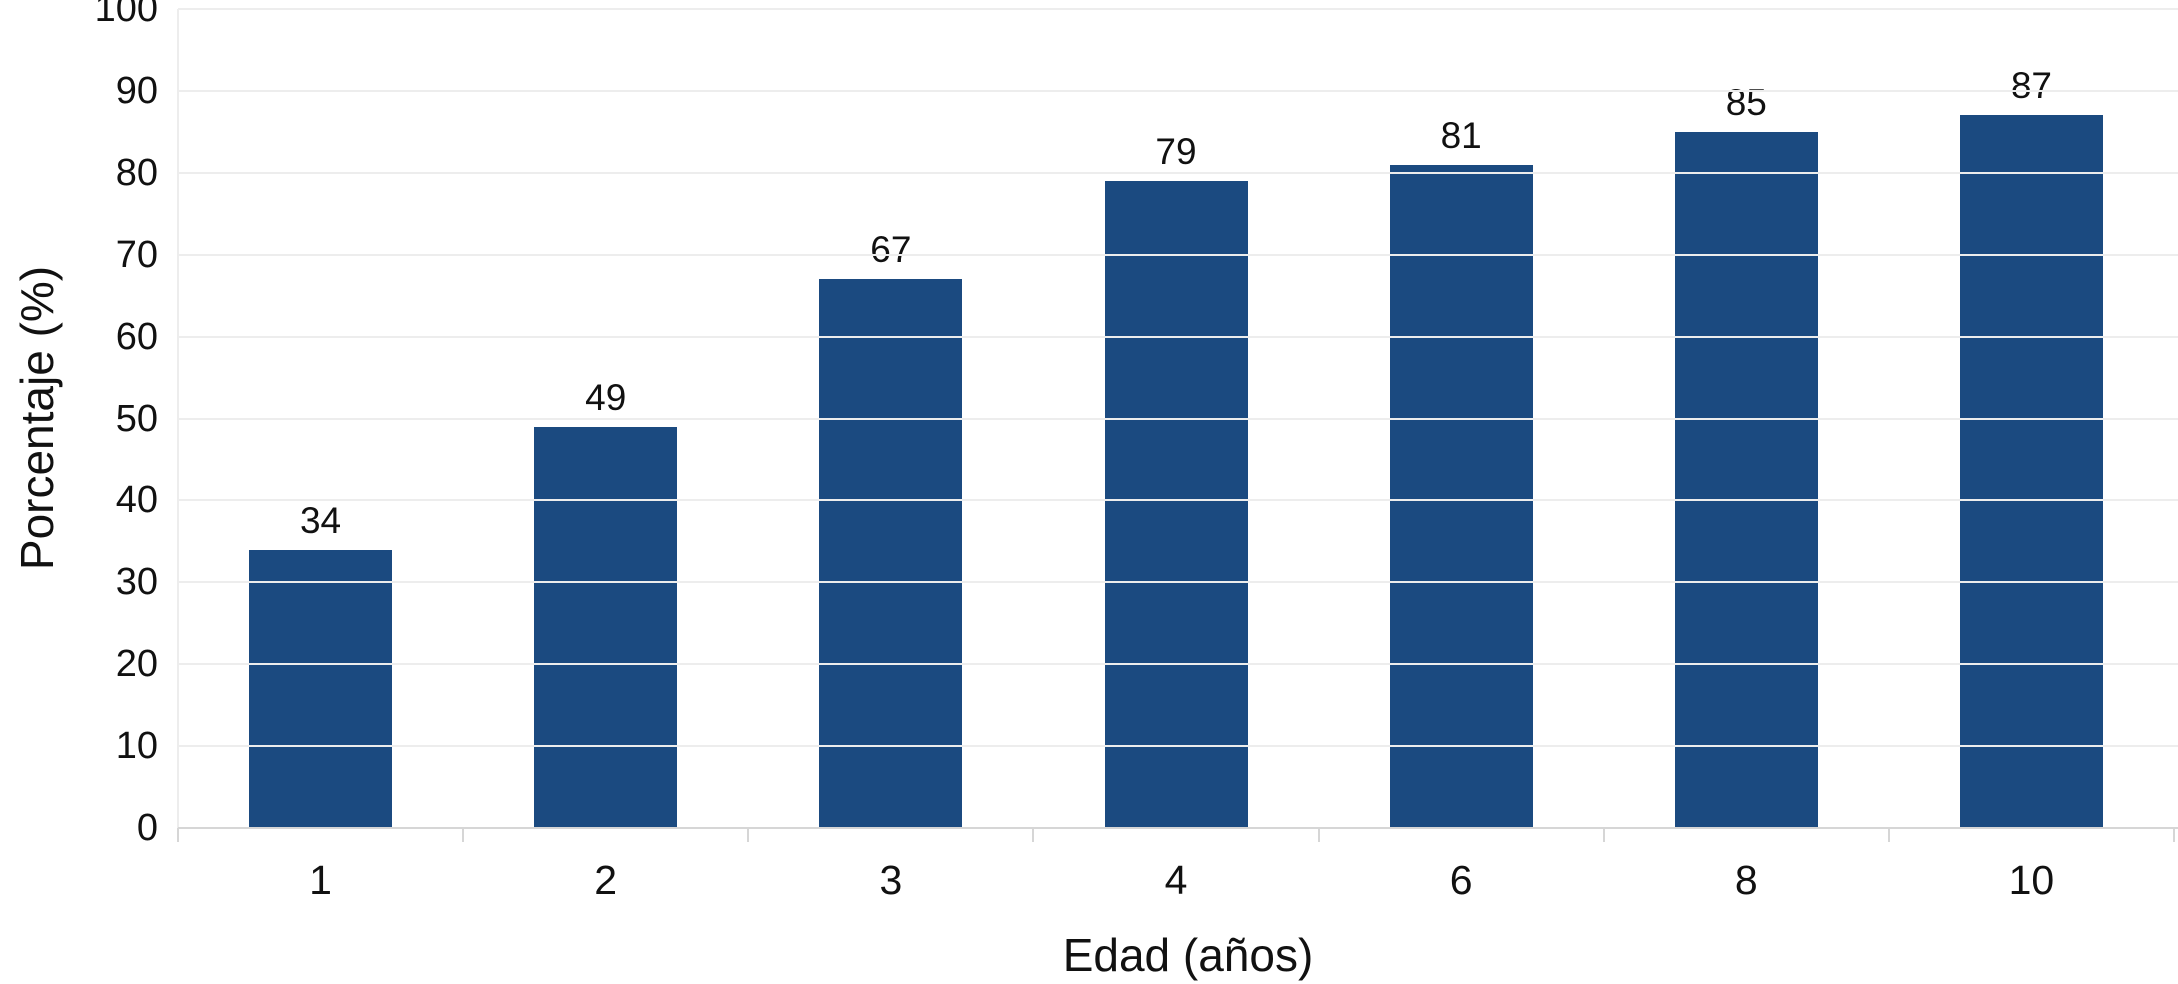 The image size is (2178, 984). Describe the element at coordinates (606, 397) in the screenshot. I see `bar-value-label: 49` at that location.